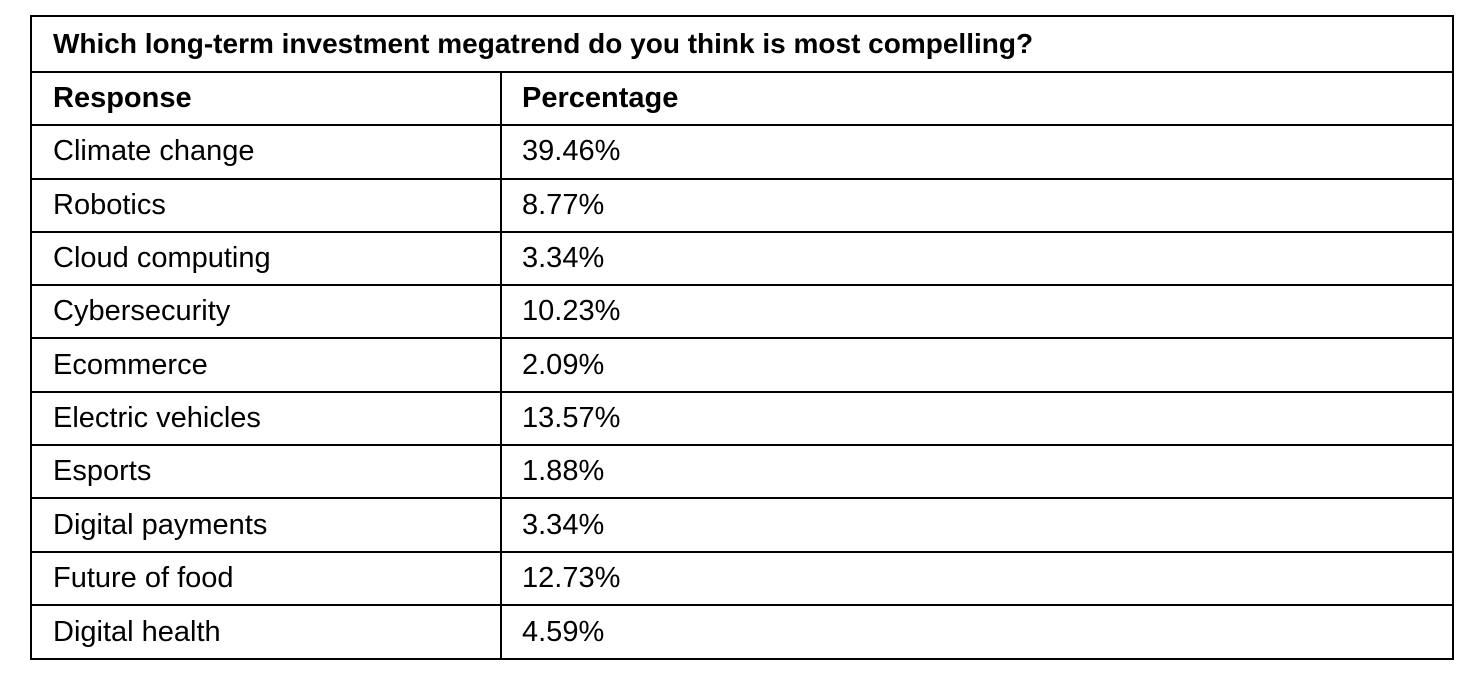  What do you see at coordinates (267, 258) in the screenshot?
I see `response-cell: Cloud computing` at bounding box center [267, 258].